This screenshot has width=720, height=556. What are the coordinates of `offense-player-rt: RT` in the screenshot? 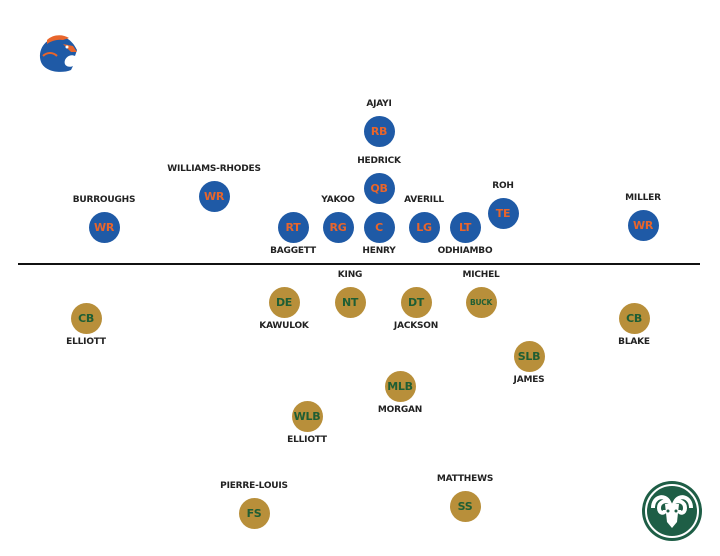 It's located at (293, 227).